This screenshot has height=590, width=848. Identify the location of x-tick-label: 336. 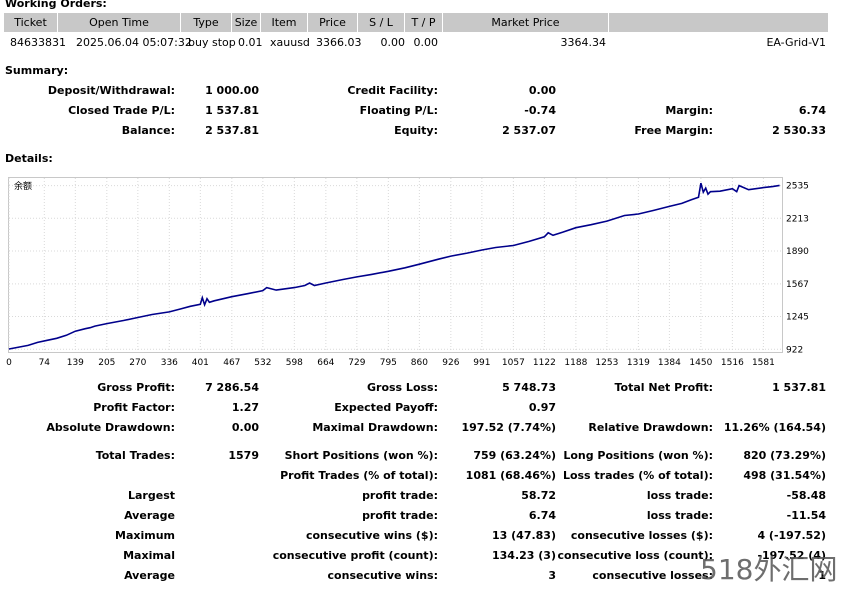
(169, 363).